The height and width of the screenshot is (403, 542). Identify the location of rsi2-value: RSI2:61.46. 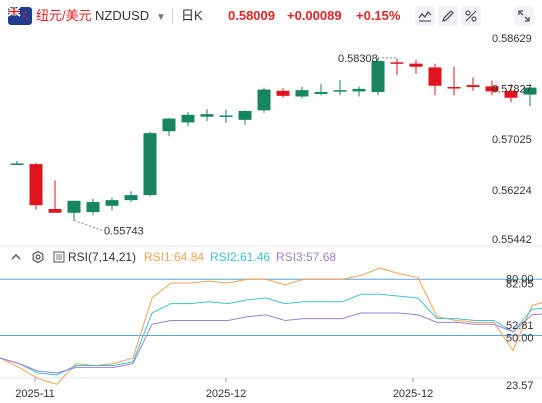
(240, 257).